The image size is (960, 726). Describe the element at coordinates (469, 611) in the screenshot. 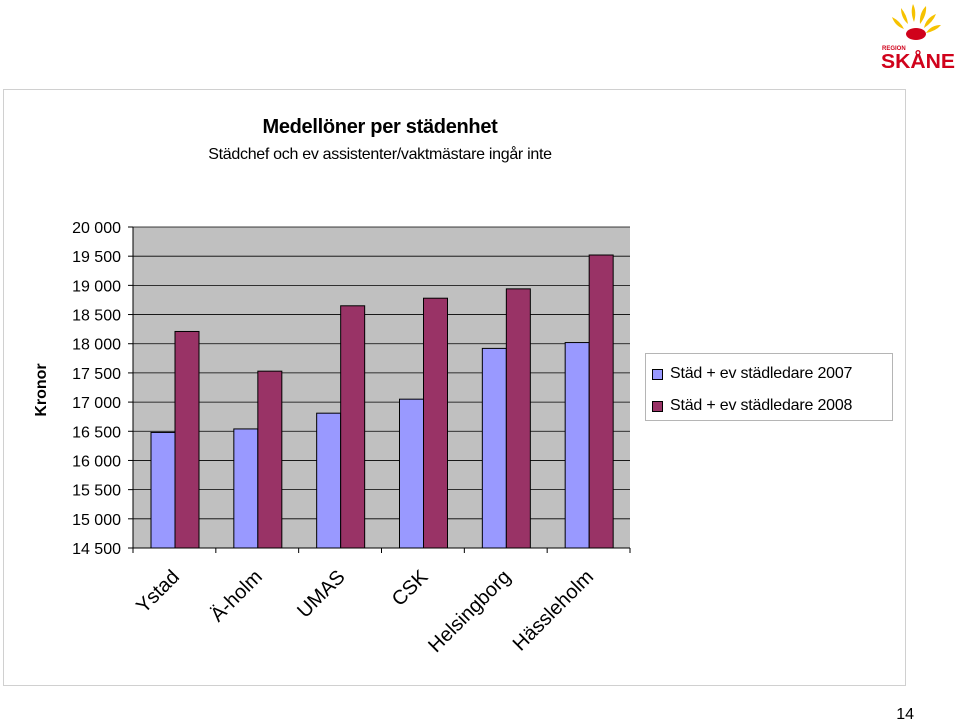

I see `x-tick-label: Helsingborg` at that location.